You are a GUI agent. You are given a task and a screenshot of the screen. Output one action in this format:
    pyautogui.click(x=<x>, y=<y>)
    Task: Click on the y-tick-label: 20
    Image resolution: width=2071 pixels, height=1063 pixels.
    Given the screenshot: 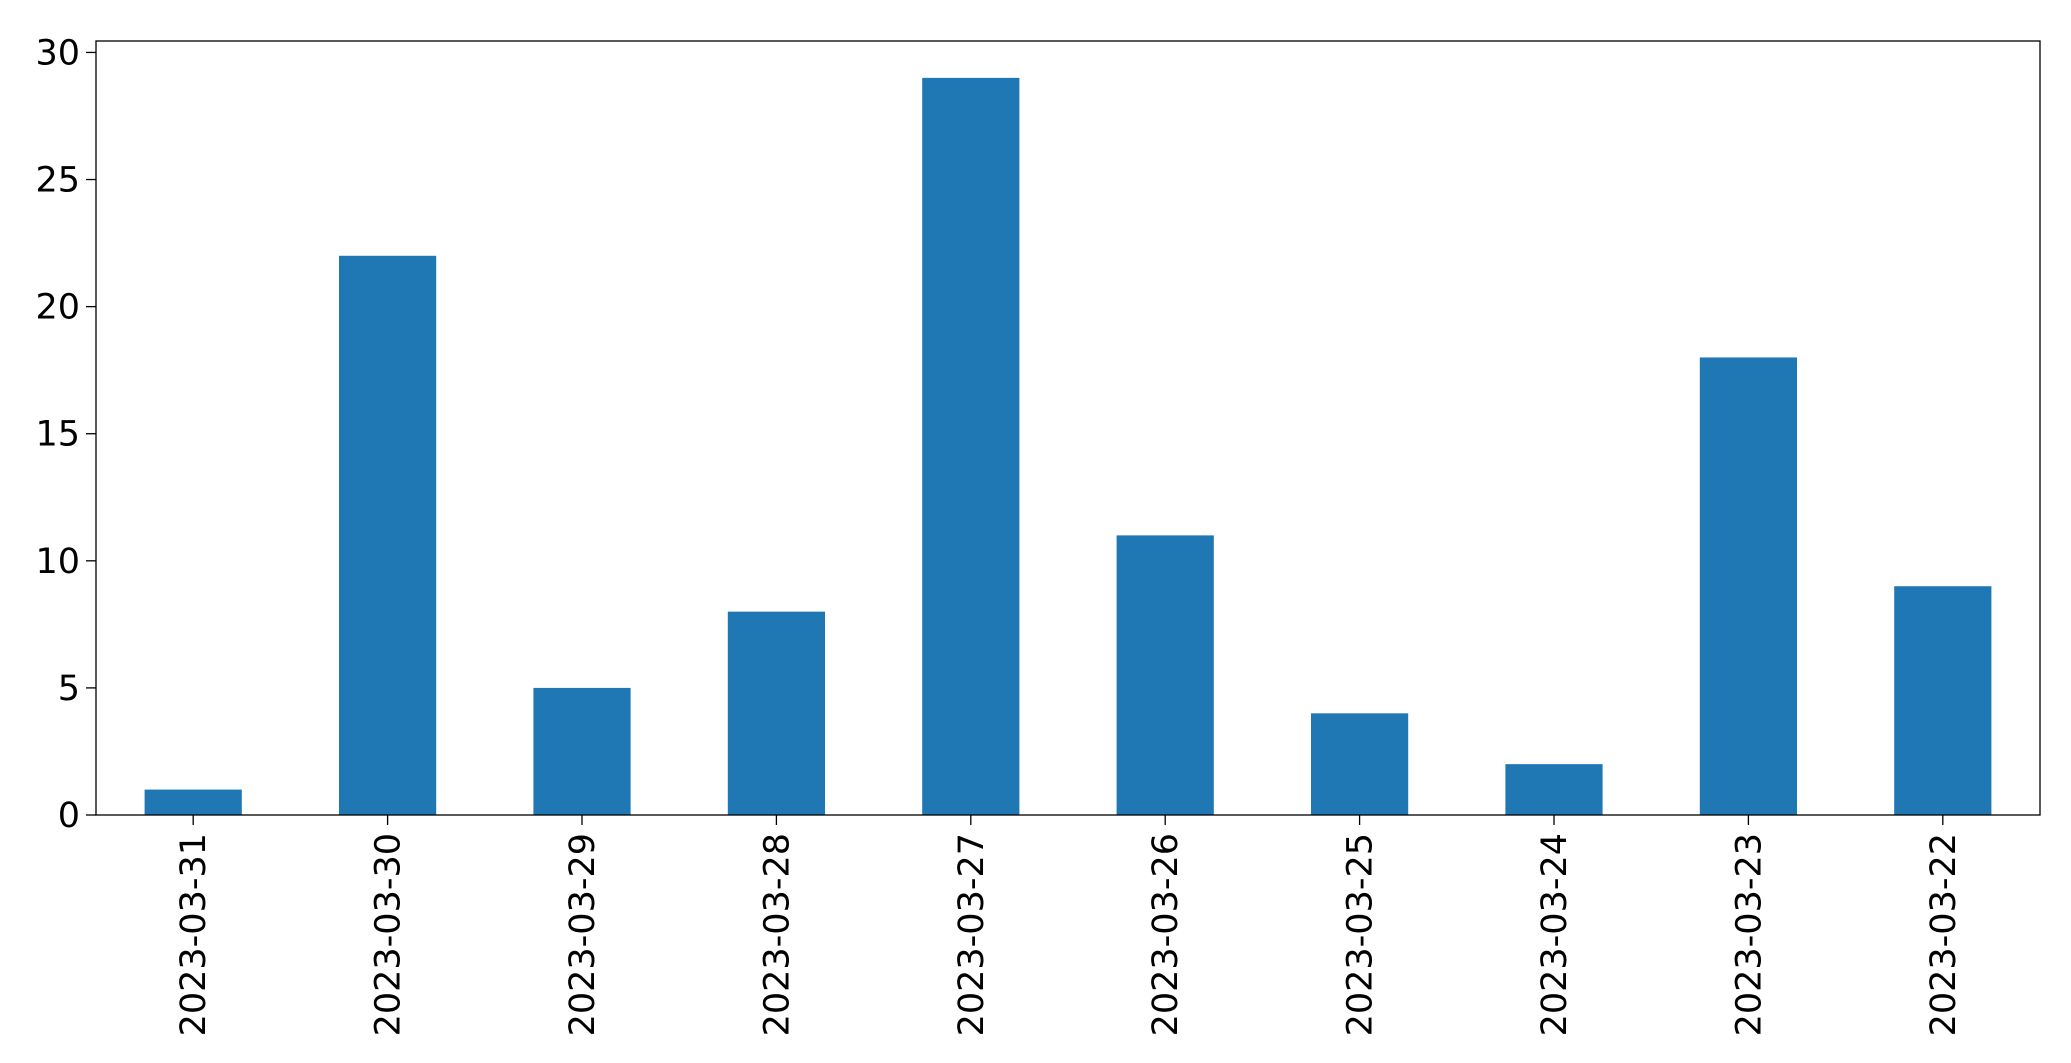 What is the action you would take?
    pyautogui.click(x=57, y=308)
    